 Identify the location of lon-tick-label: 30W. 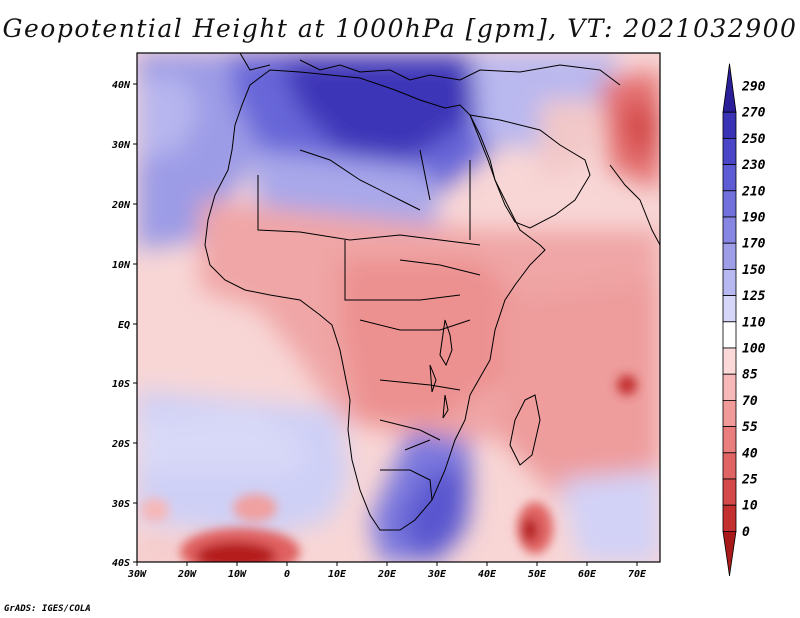
(137, 574).